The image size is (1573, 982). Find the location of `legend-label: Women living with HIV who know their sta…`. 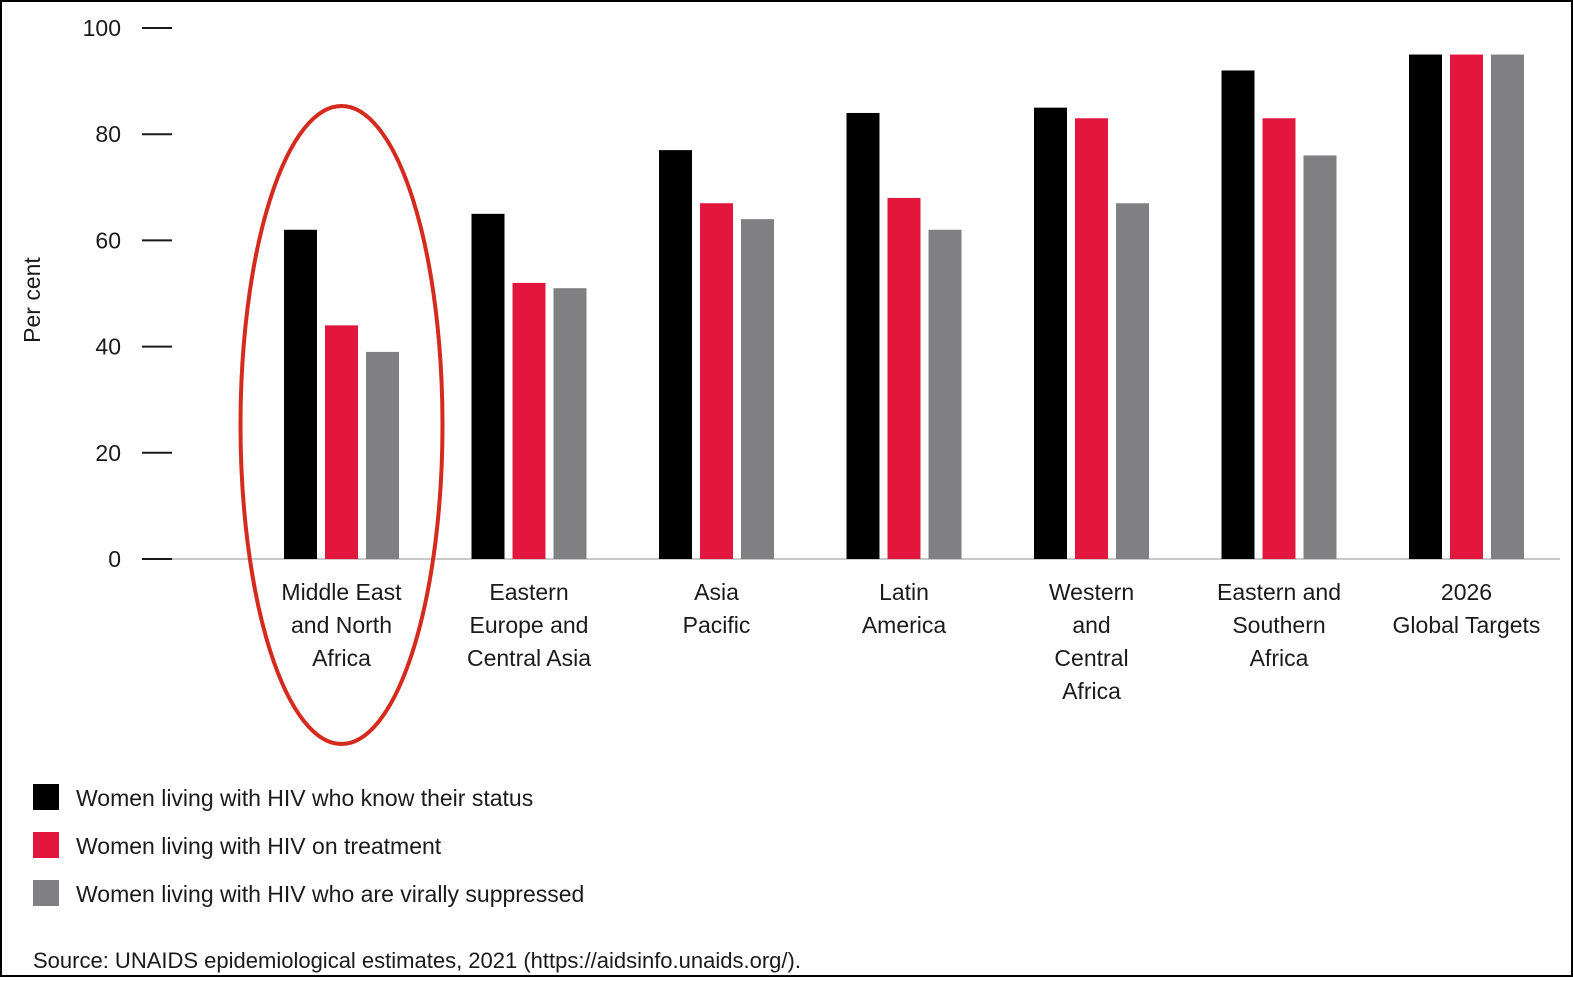

legend-label: Women living with HIV who know their sta… is located at coordinates (304, 798).